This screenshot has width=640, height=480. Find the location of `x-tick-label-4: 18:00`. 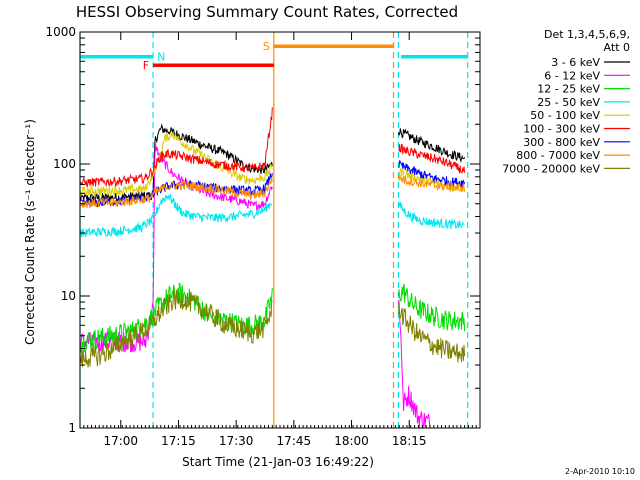

x-tick-label-4: 18:00 is located at coordinates (351, 441).